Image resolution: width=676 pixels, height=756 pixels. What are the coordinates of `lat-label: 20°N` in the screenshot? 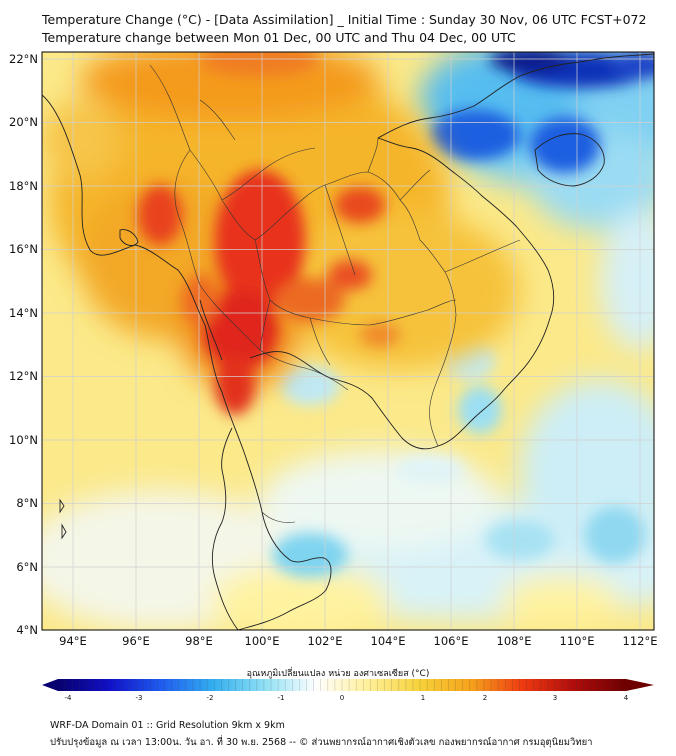 It's located at (23, 122).